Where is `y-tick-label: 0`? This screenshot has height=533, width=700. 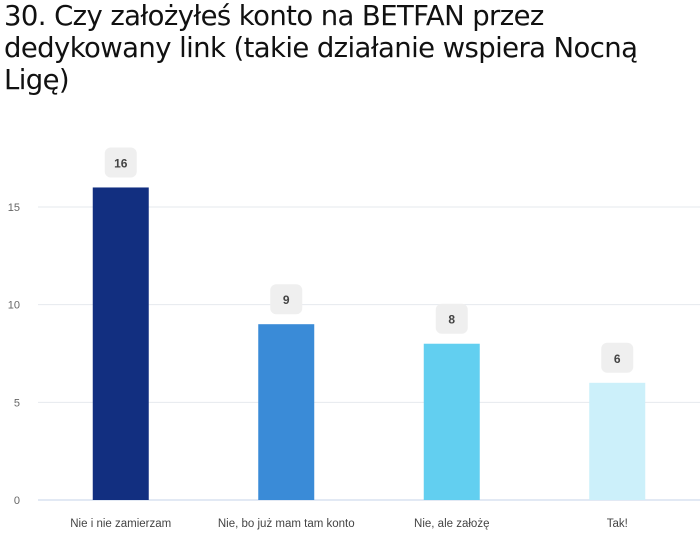 y-tick-label: 0 is located at coordinates (17, 501).